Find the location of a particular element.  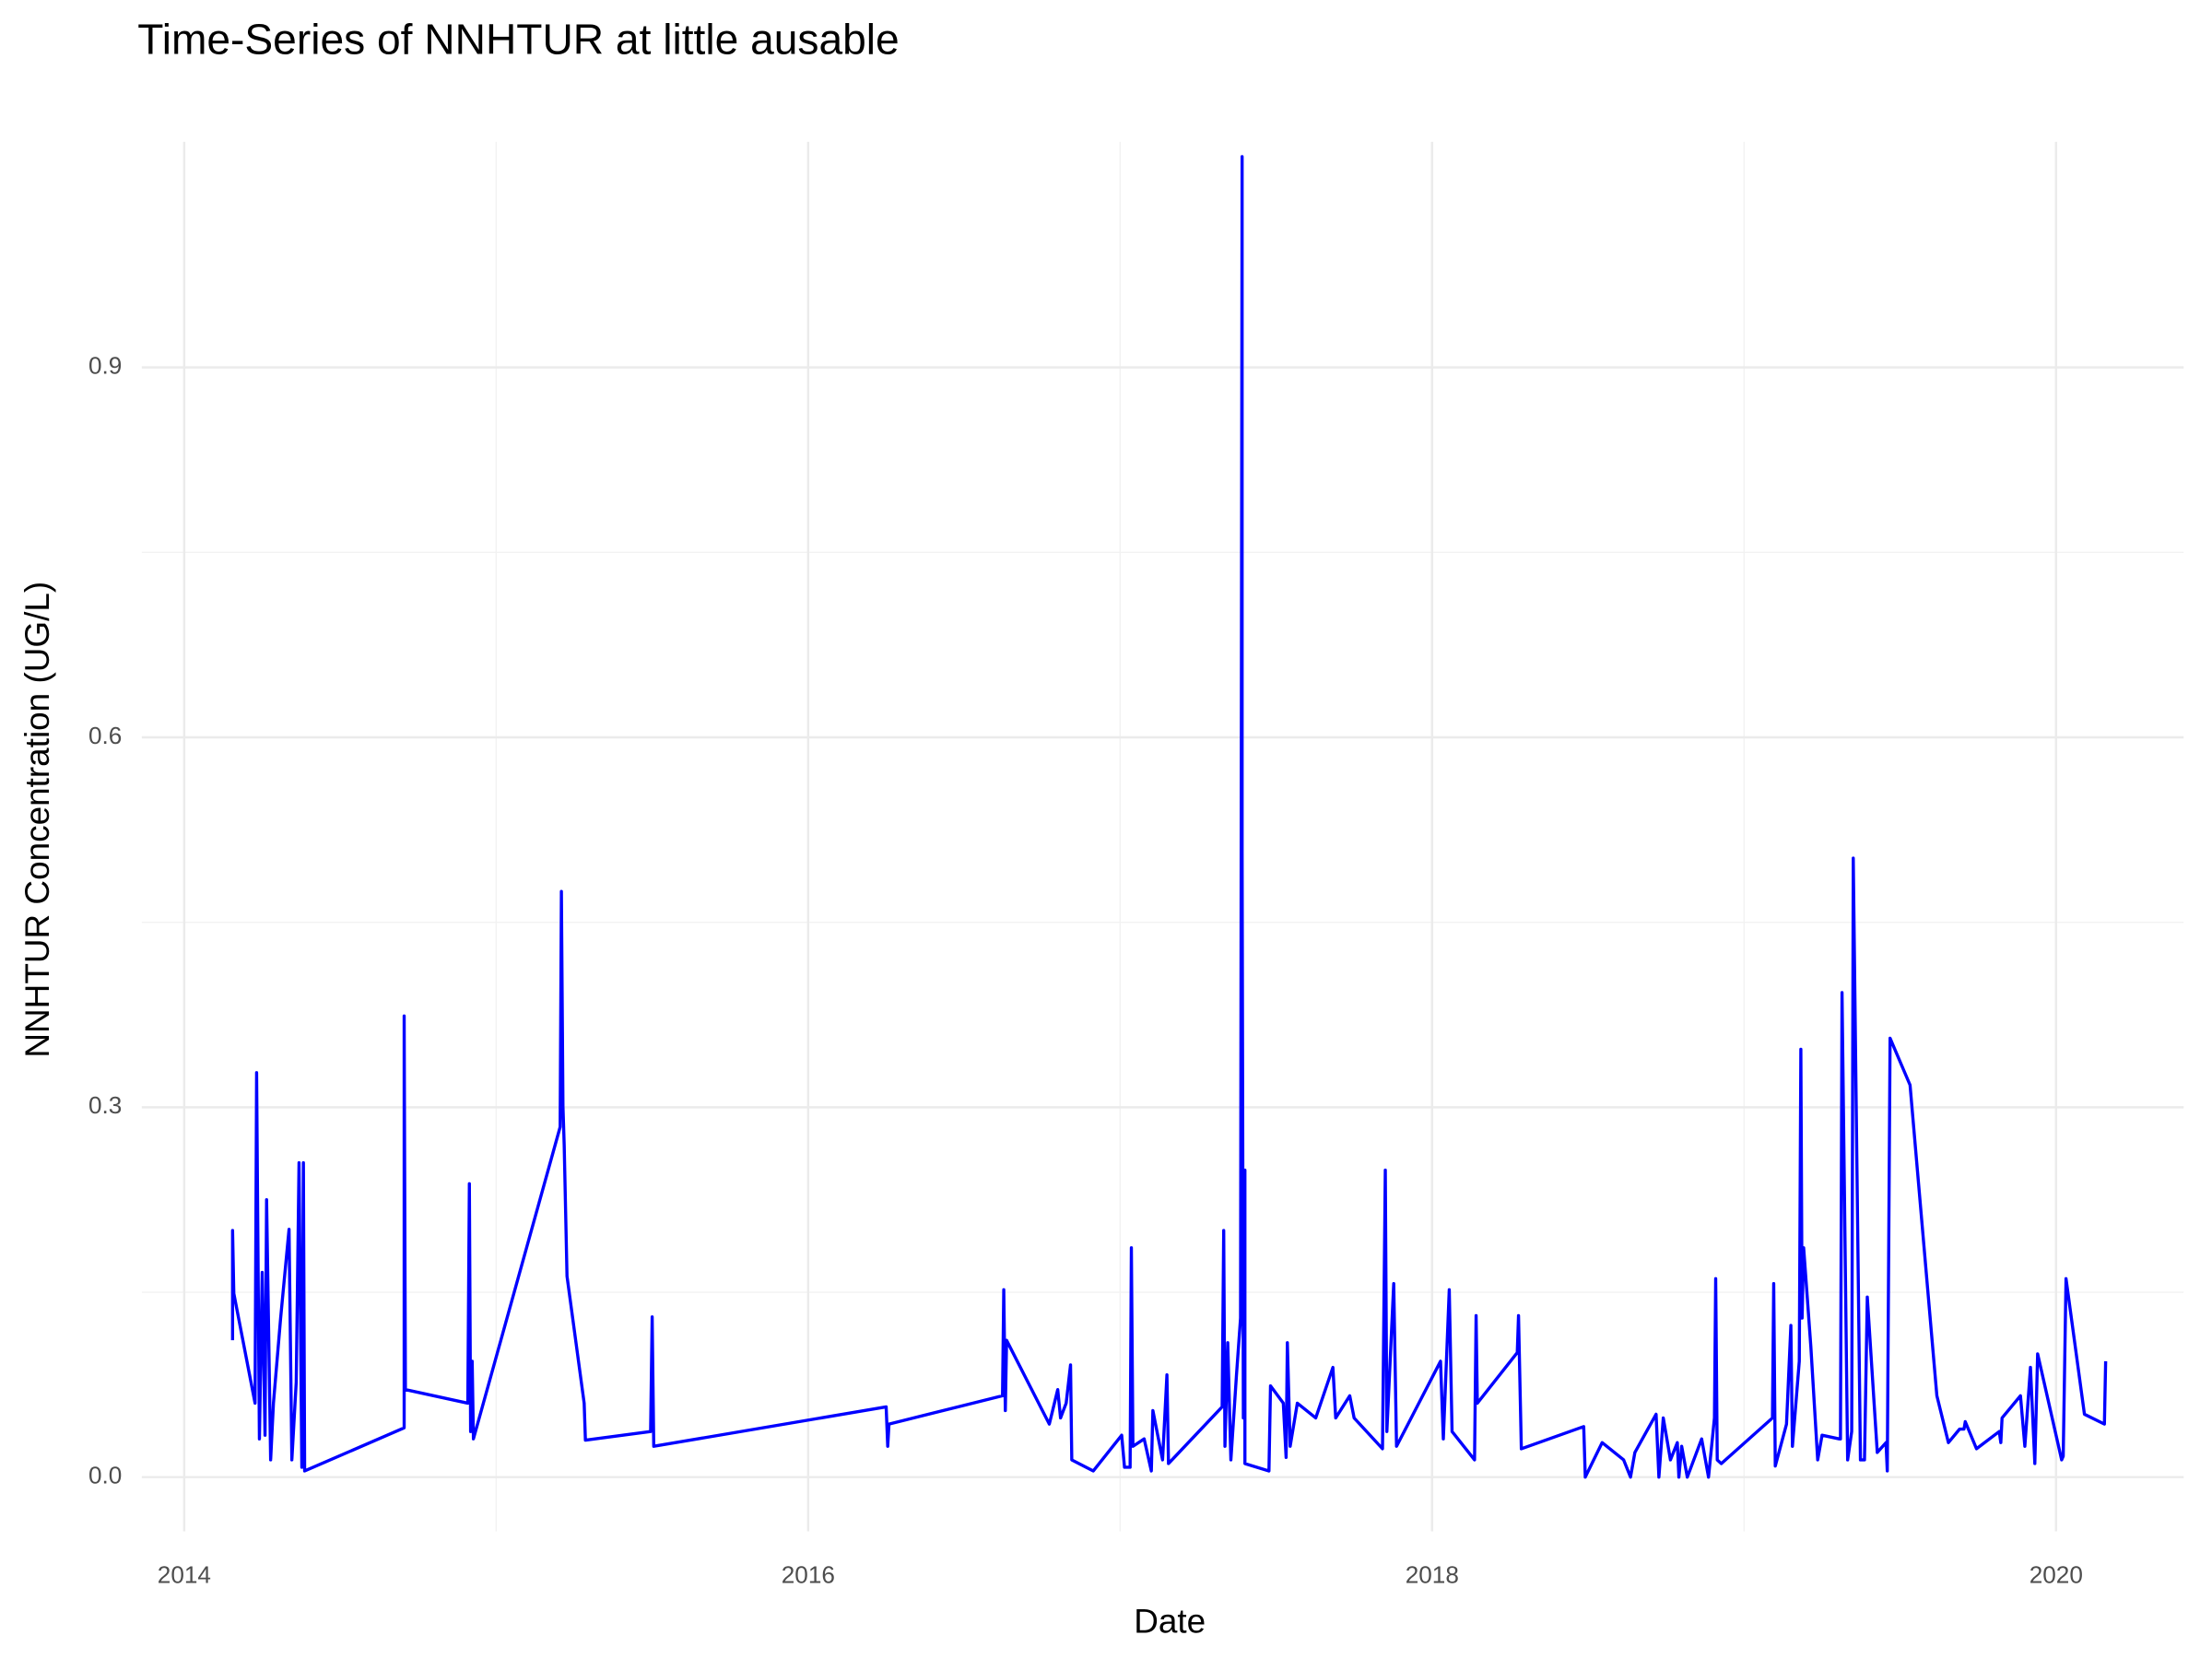

x-tick-label: 2020 is located at coordinates (2056, 1575).